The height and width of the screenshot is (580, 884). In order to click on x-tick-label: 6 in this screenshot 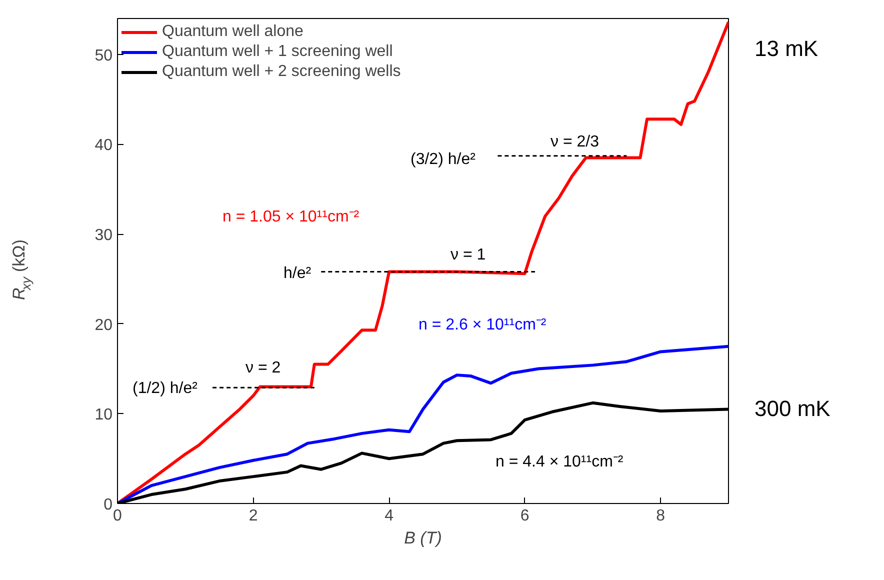, I will do `click(525, 516)`.